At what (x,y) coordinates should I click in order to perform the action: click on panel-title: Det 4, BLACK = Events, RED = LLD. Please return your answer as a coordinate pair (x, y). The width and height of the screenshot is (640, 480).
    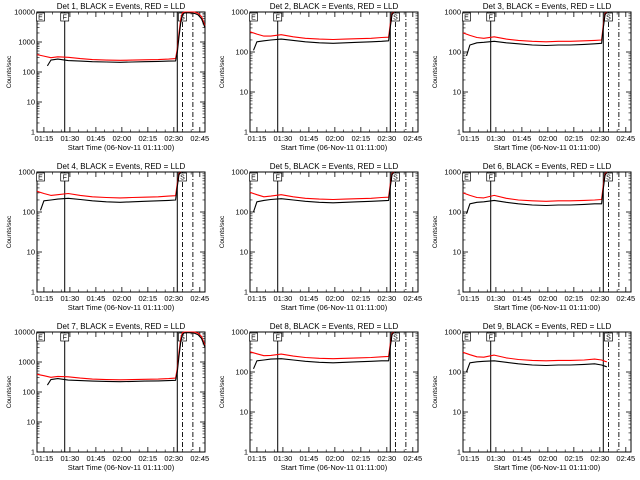
    Looking at the image, I should click on (121, 166).